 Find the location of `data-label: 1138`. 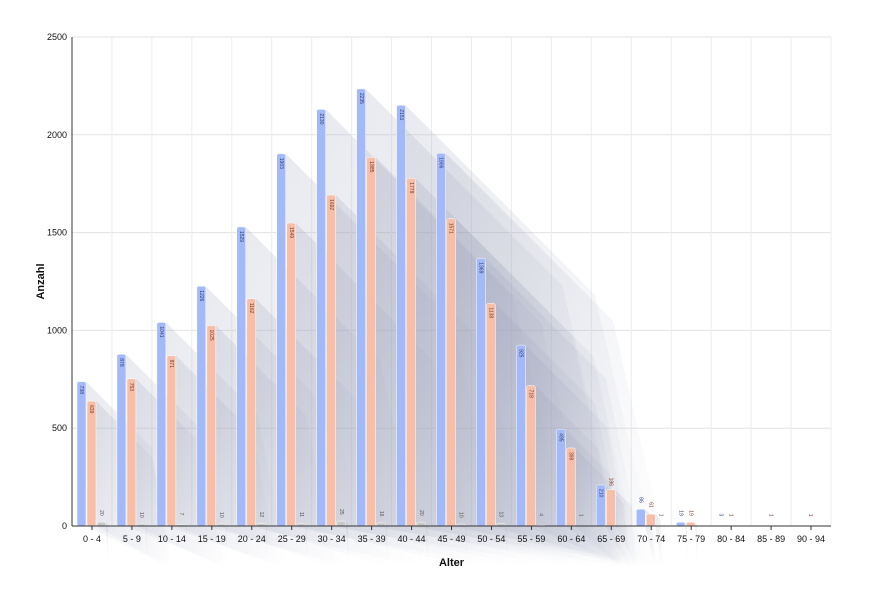

data-label: 1138 is located at coordinates (491, 312).